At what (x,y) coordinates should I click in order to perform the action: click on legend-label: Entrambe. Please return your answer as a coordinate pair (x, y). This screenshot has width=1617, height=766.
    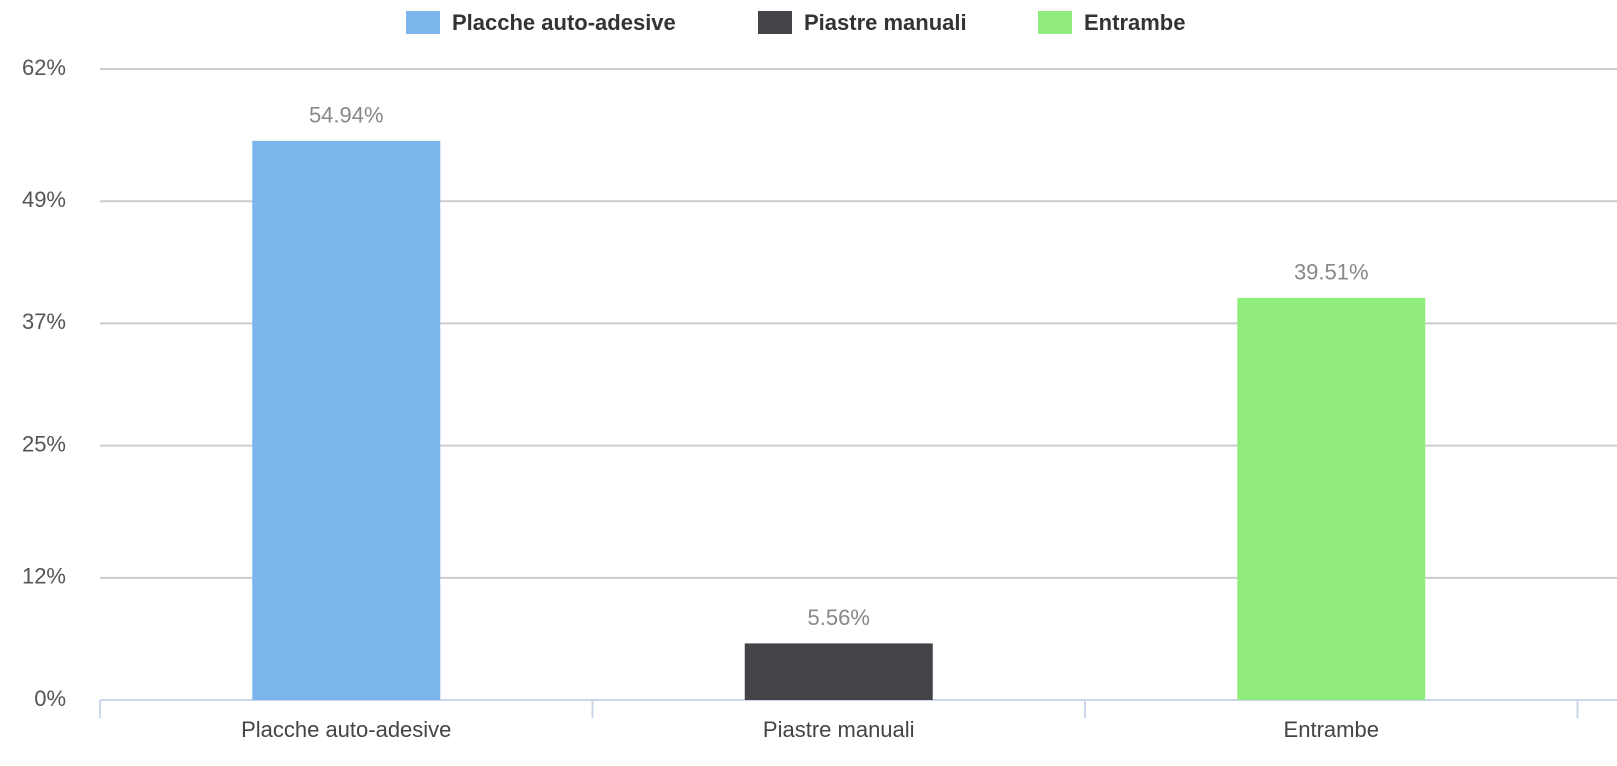
    Looking at the image, I should click on (1134, 22).